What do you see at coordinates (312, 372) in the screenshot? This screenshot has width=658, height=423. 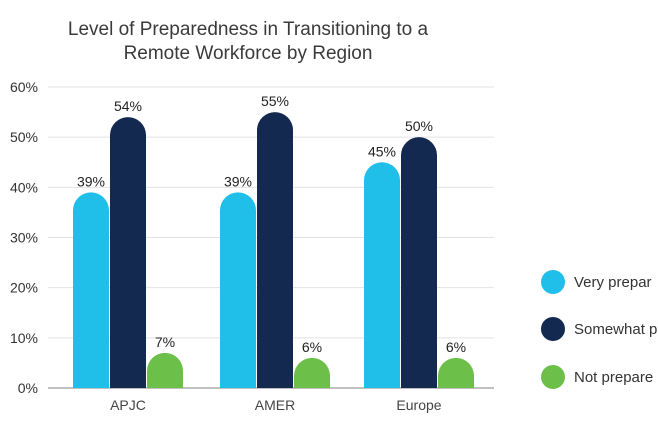 I see `bar-amer-not-prepared` at bounding box center [312, 372].